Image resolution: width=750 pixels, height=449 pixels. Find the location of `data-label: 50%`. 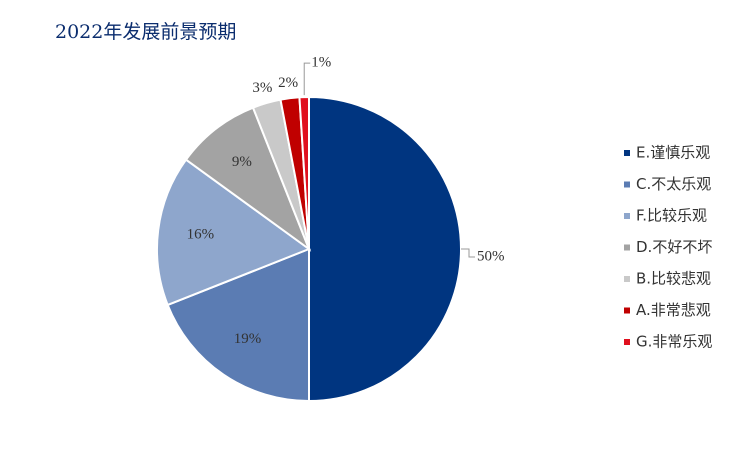

data-label: 50% is located at coordinates (491, 256).